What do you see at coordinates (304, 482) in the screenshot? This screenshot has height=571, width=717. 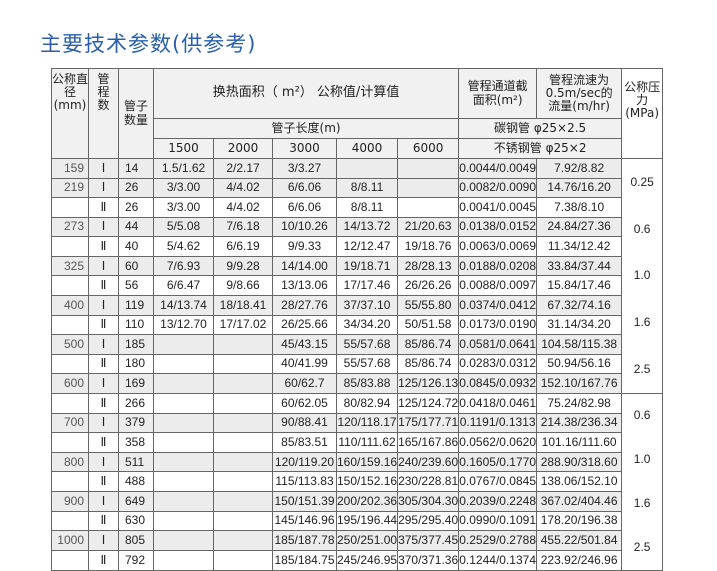 I see `cell-area: 115/113.83` at bounding box center [304, 482].